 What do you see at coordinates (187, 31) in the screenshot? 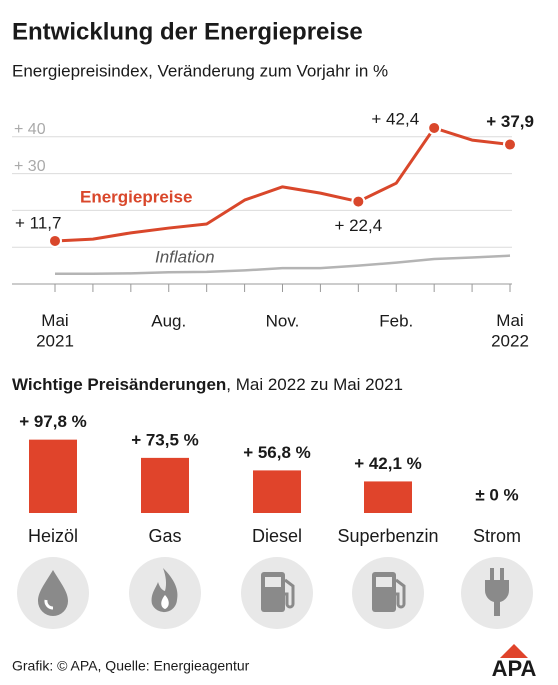
I see `chart-title: Entwicklung der Energiepreise` at bounding box center [187, 31].